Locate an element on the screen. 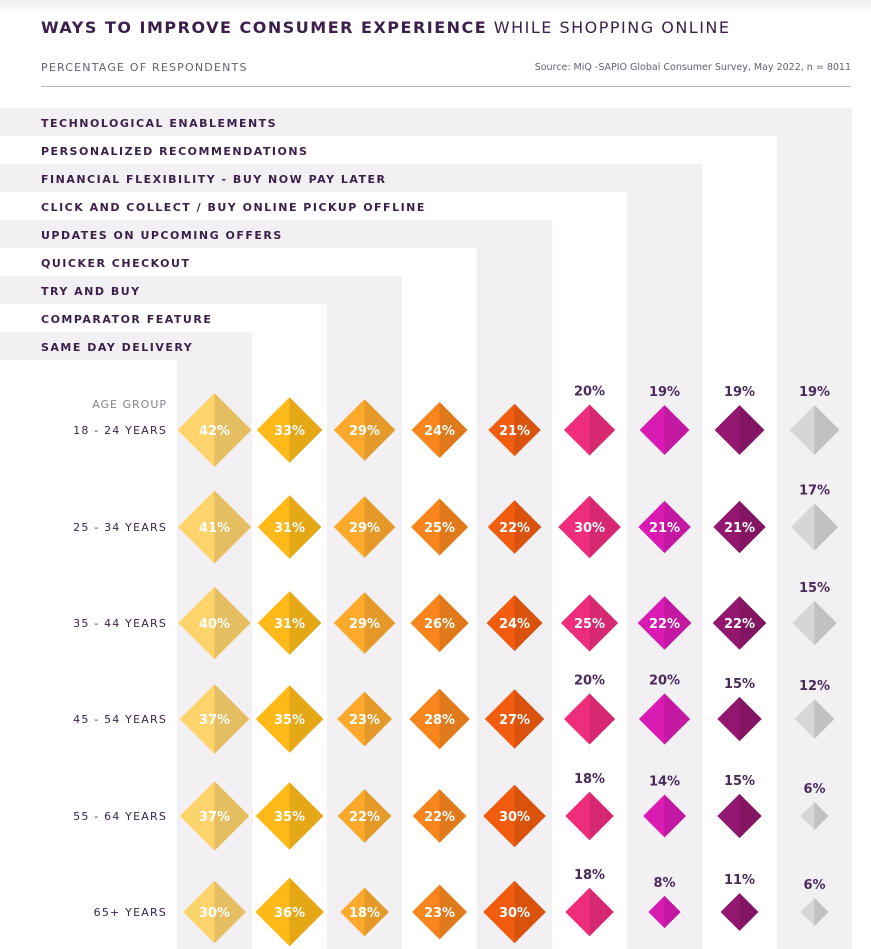 This screenshot has height=949, width=871. data-label: 24% is located at coordinates (439, 431).